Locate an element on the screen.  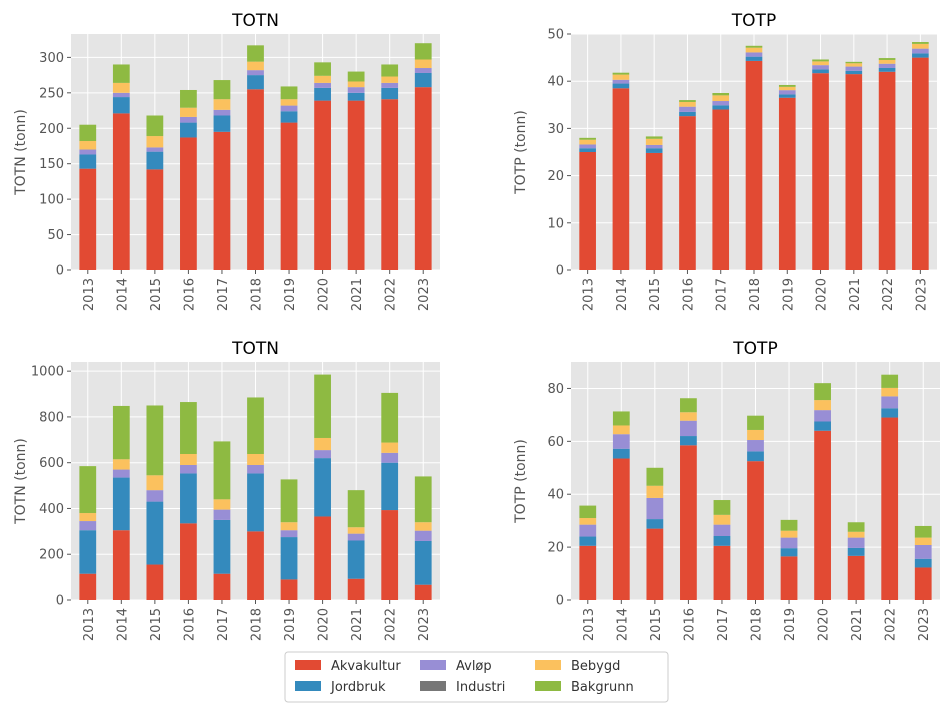
bar-bakgrunn-2016 is located at coordinates (688, 405).